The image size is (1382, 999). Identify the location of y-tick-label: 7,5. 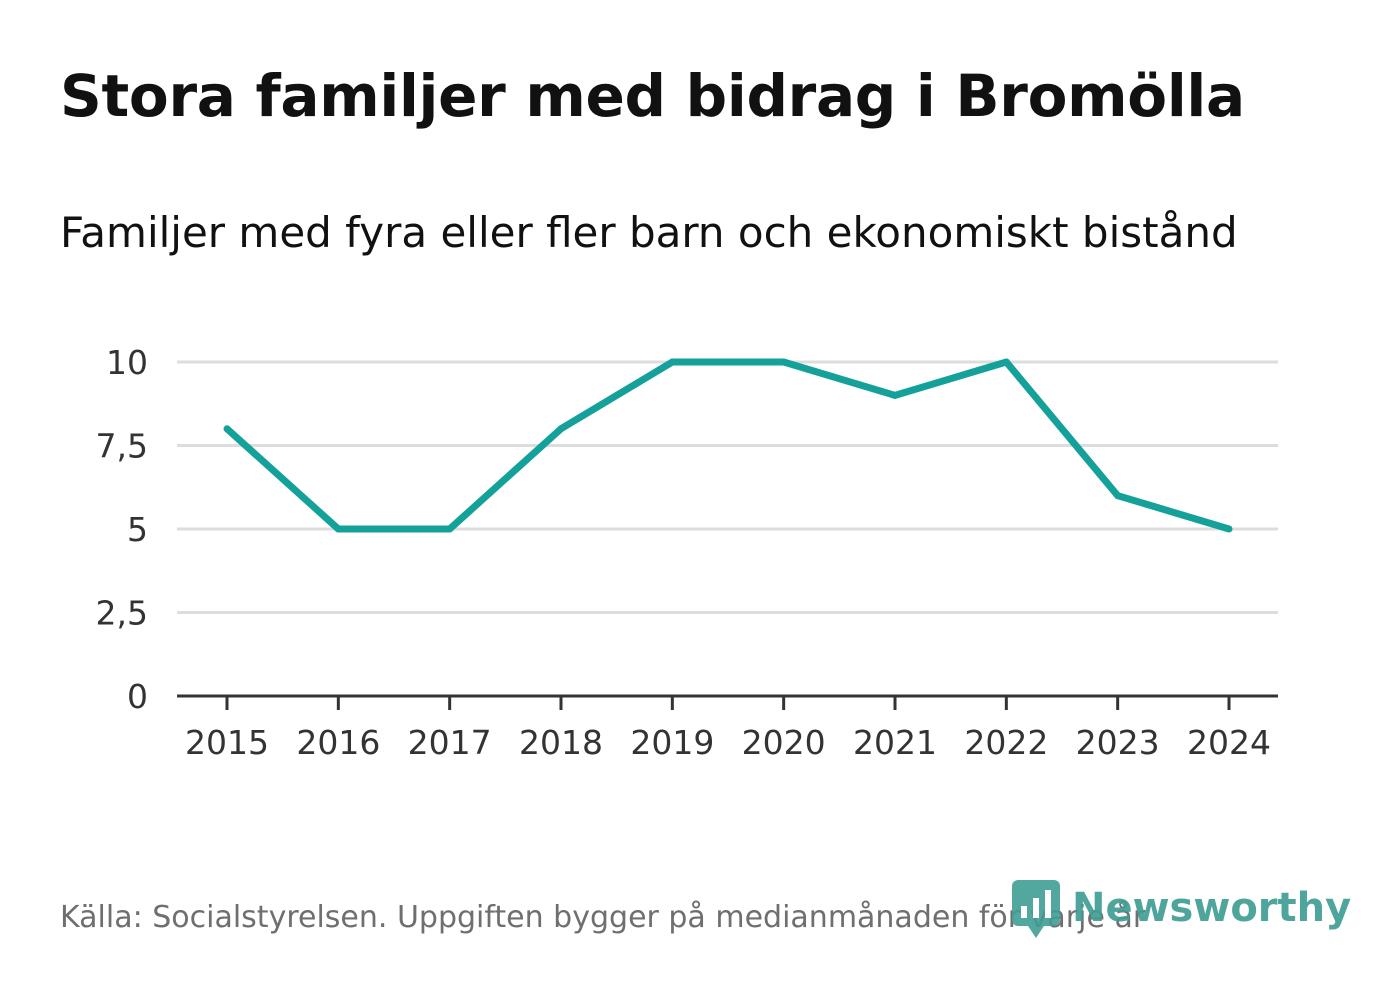
(122, 446).